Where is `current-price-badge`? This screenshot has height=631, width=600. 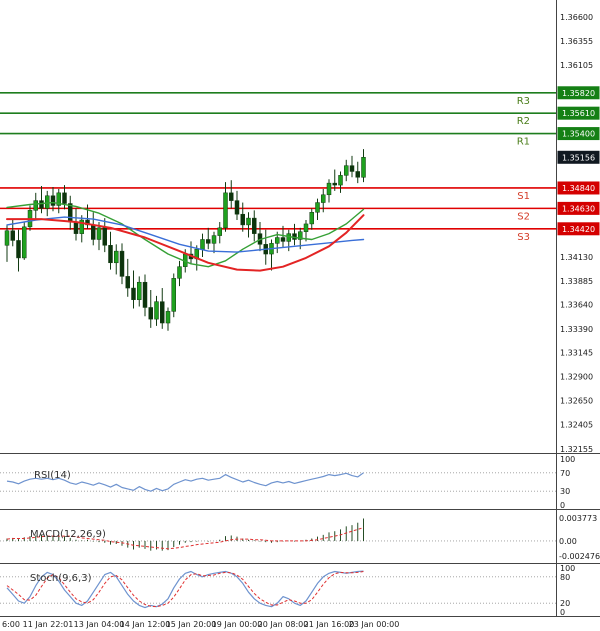
current-price-badge is located at coordinates (578, 157).